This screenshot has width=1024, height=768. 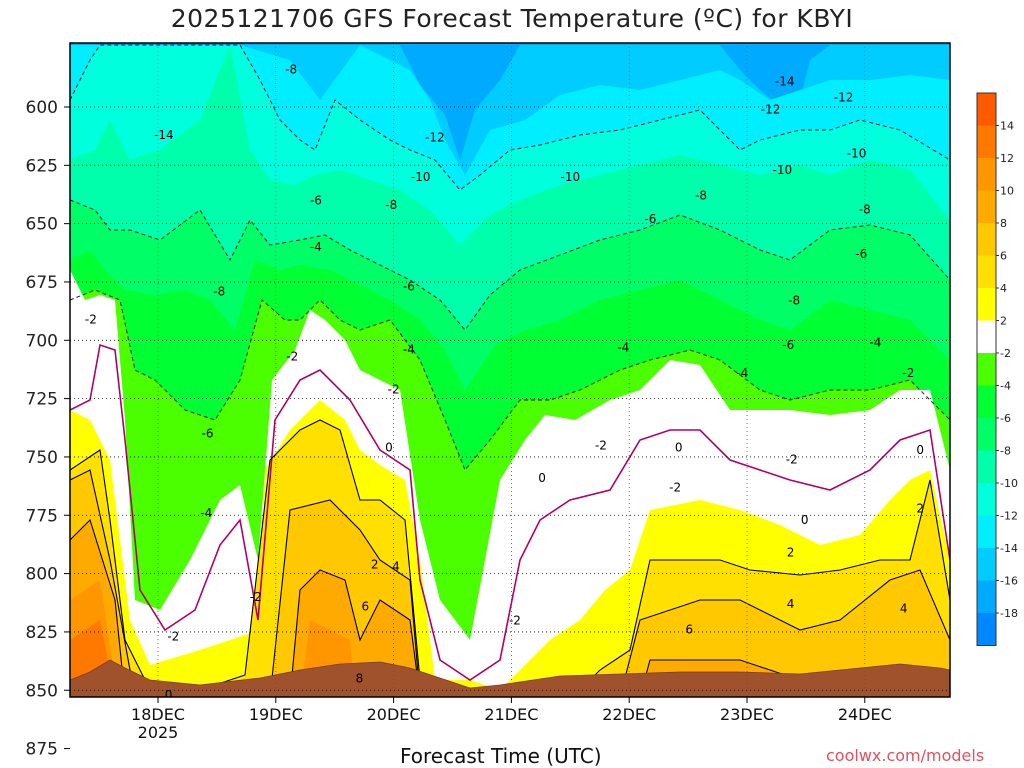 I want to click on source-credit: coolwx.com/models, so click(x=905, y=755).